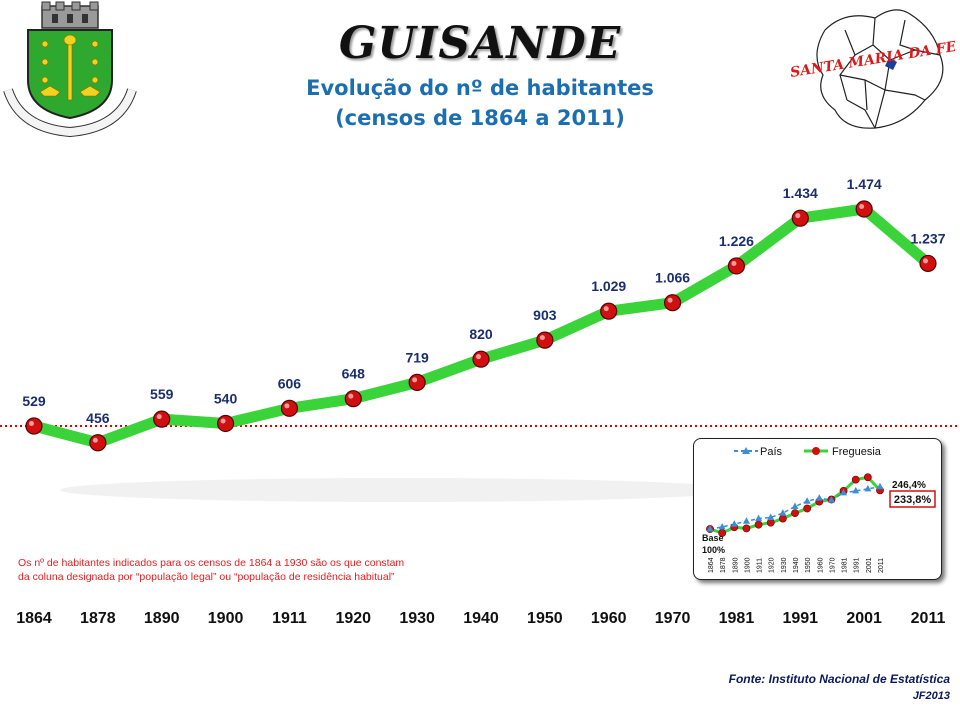 This screenshot has height=720, width=960. Describe the element at coordinates (872, 69) in the screenshot. I see `municipality-map: SANTA MARIA DA FEIRA` at that location.